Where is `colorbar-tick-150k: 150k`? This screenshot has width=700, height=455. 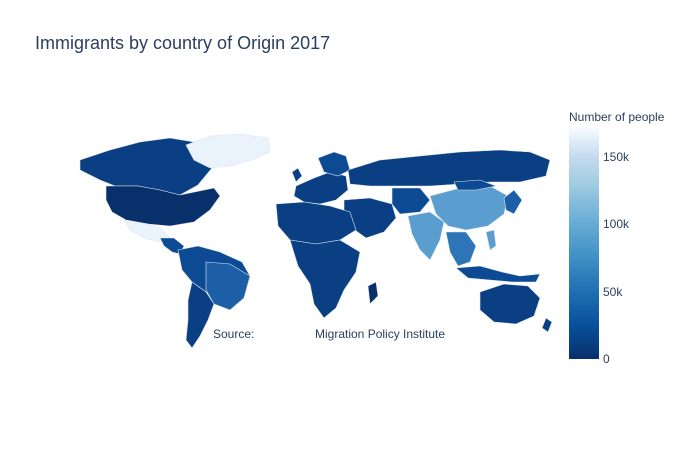 colorbar-tick-150k: 150k is located at coordinates (616, 157).